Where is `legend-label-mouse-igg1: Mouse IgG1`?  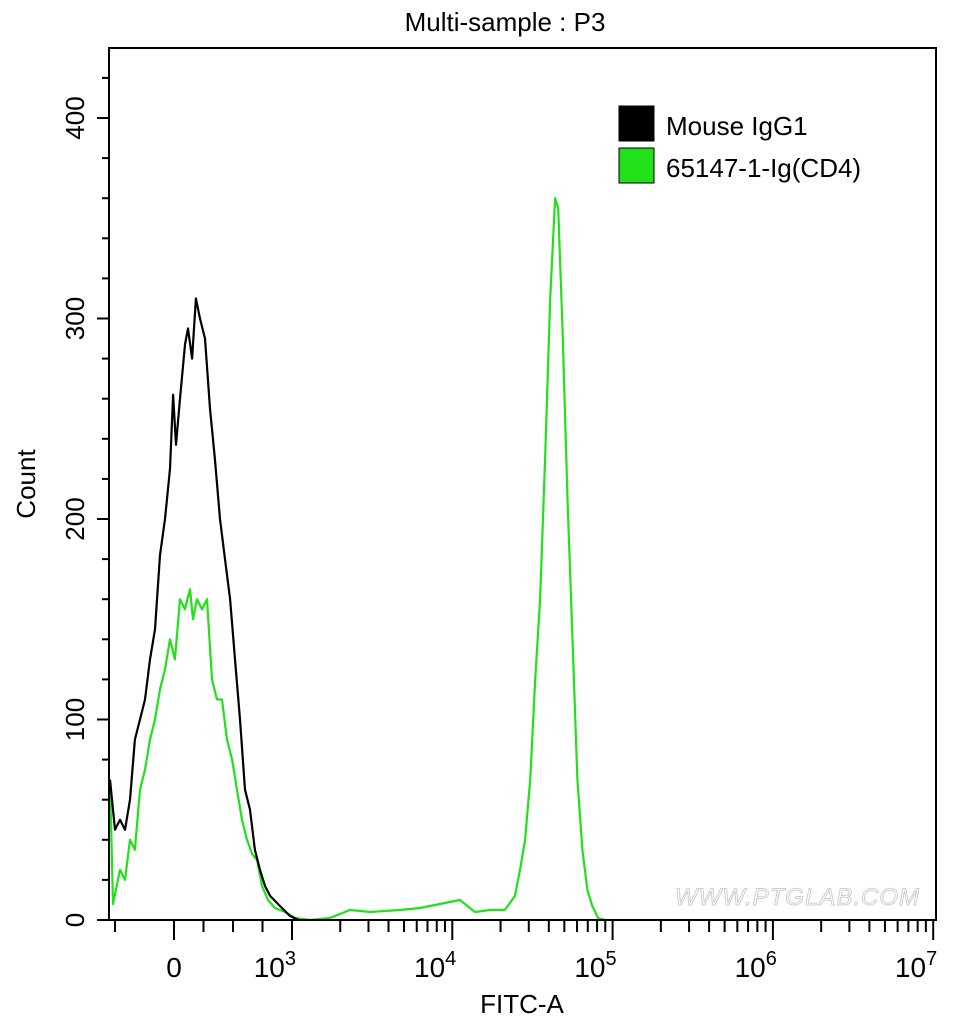
legend-label-mouse-igg1: Mouse IgG1 is located at coordinates (737, 126).